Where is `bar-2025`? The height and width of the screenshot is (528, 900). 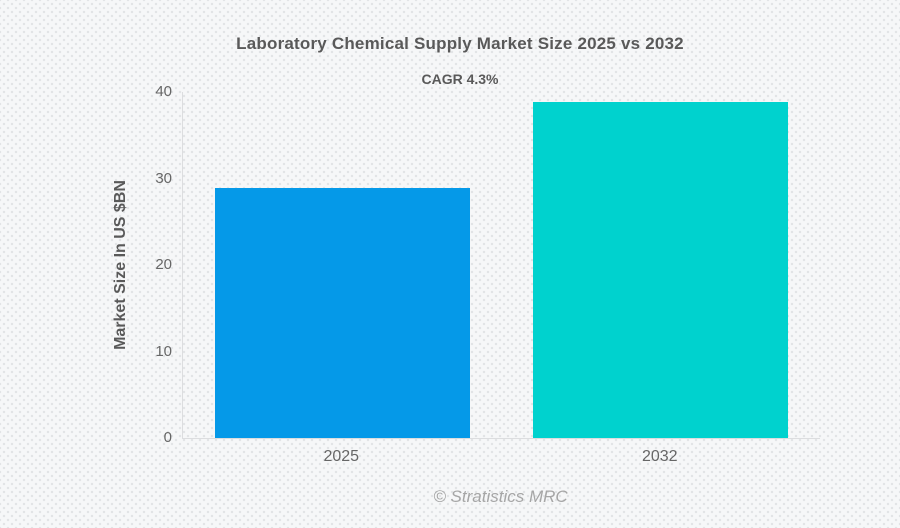 bar-2025 is located at coordinates (342, 313).